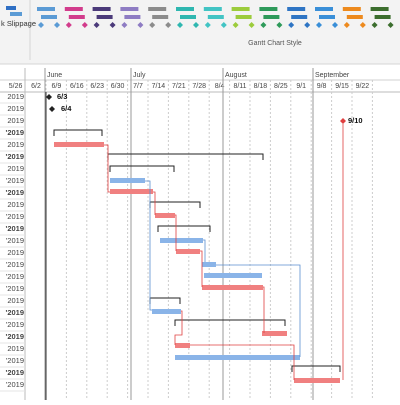 This screenshot has height=405, width=400. I want to click on week-label: 5/26, so click(16, 86).